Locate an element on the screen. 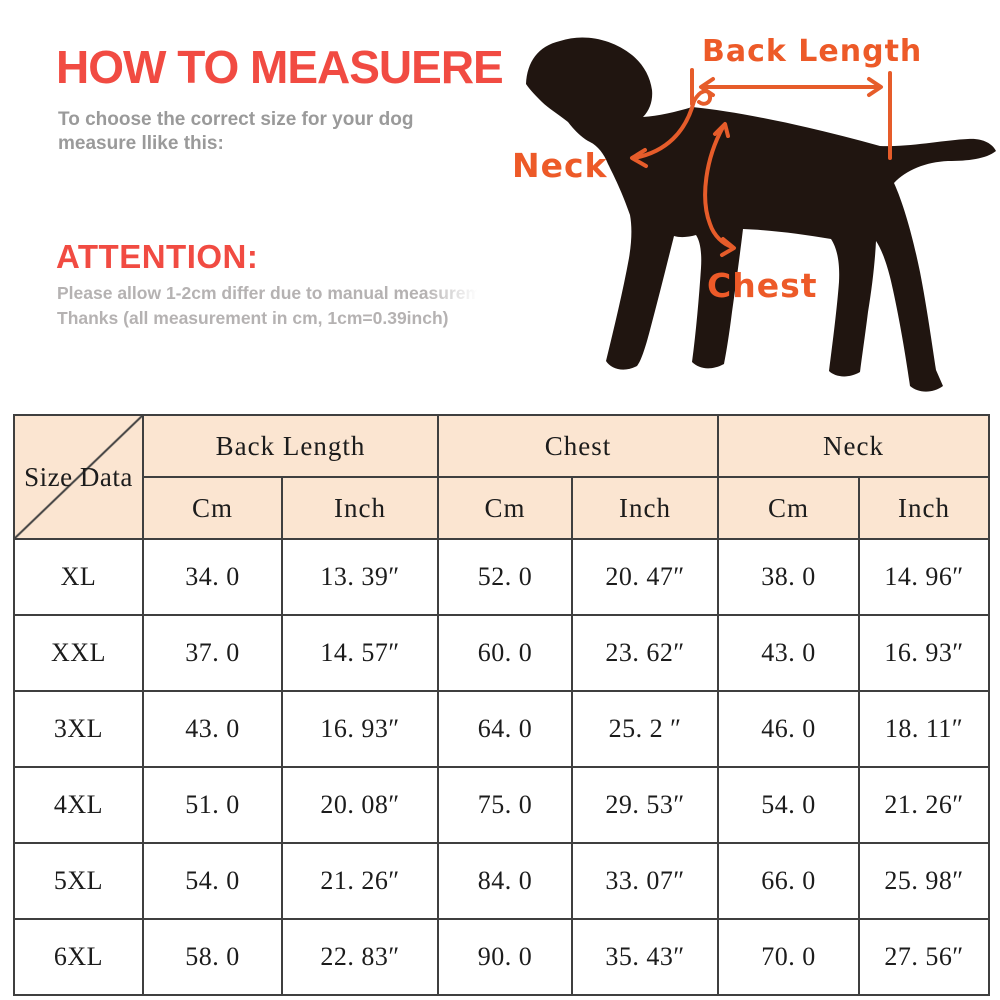  arrowhead-right-icon is located at coordinates (875, 87).